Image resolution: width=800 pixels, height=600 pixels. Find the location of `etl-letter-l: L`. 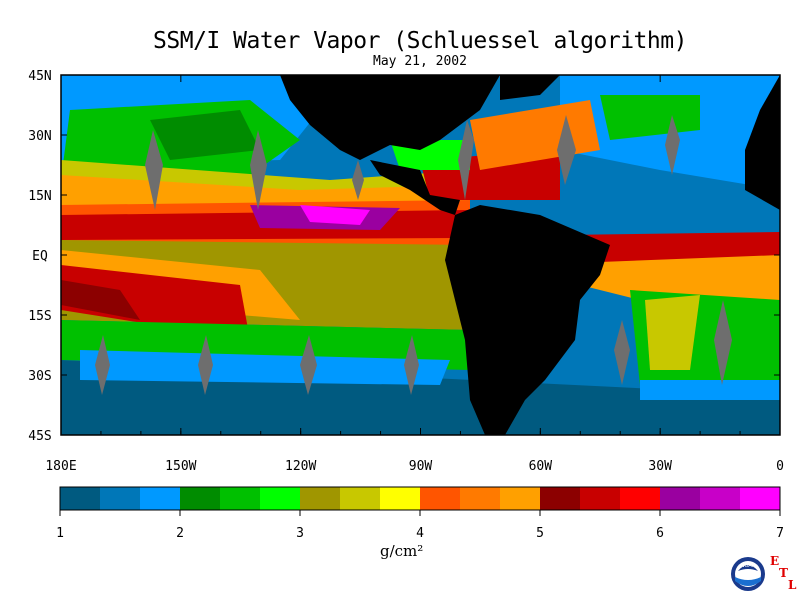

etl-letter-l: L is located at coordinates (792, 585).